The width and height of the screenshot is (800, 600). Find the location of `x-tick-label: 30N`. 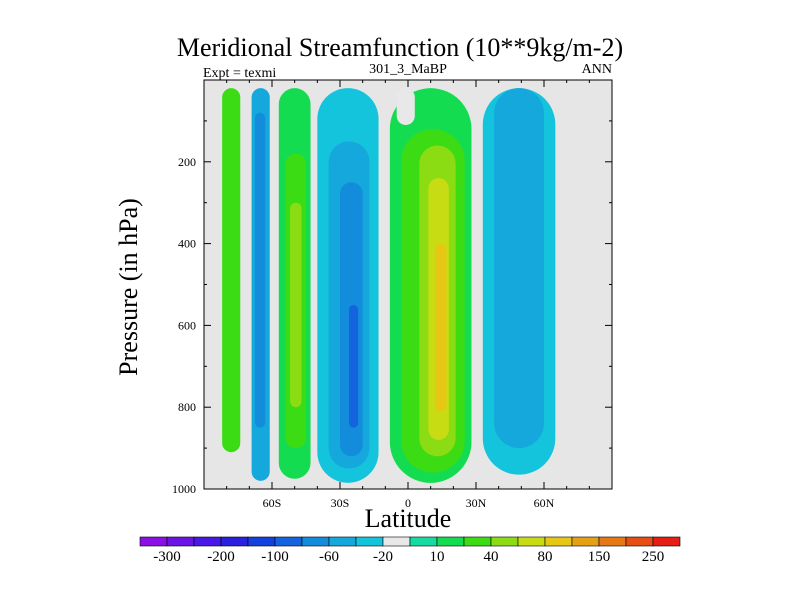

x-tick-label: 30N is located at coordinates (476, 503).